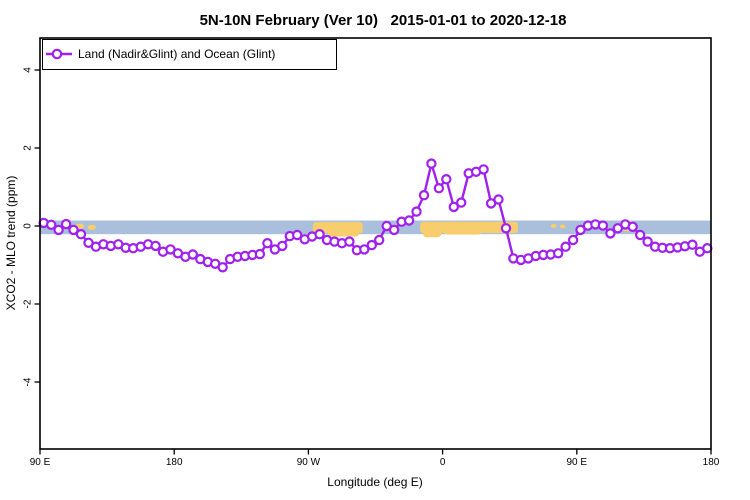 Image resolution: width=750 pixels, height=500 pixels. I want to click on y-axis-title: XCO2 - MLO trend (ppm), so click(11, 243).